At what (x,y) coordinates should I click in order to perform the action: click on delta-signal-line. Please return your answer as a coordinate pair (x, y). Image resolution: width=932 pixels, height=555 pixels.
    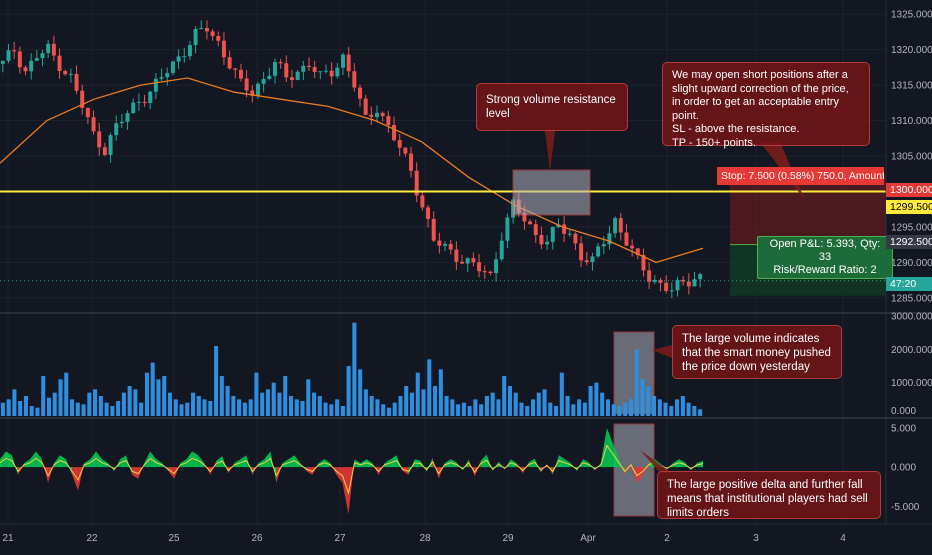
    Looking at the image, I should click on (352, 469).